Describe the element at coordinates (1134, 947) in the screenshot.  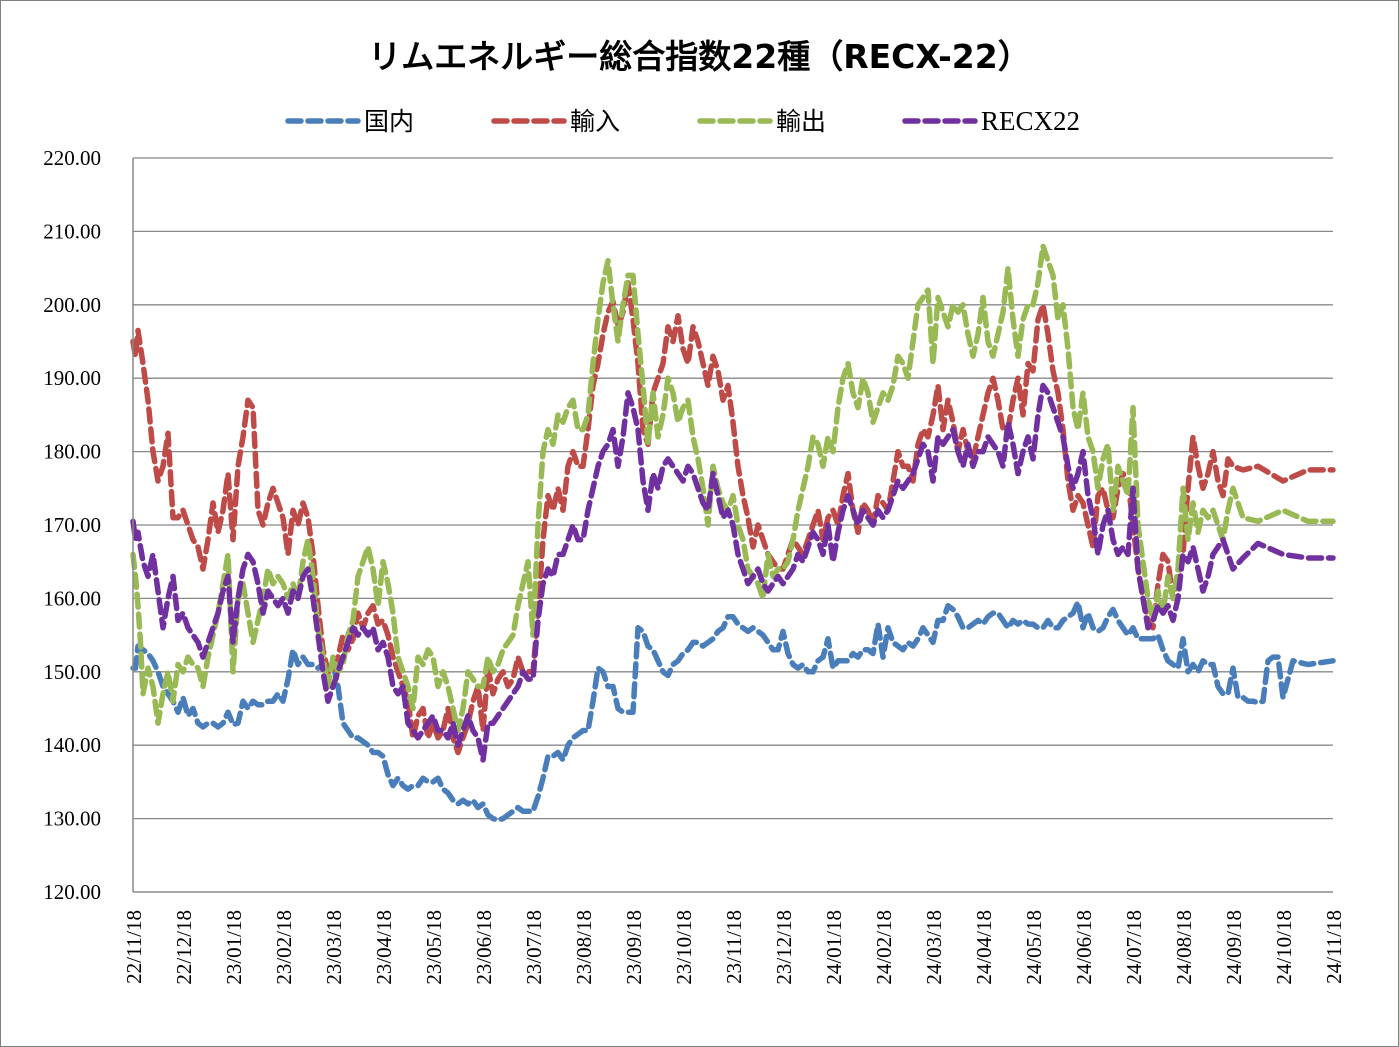
I see `x-tick-label: 24/07/18` at that location.